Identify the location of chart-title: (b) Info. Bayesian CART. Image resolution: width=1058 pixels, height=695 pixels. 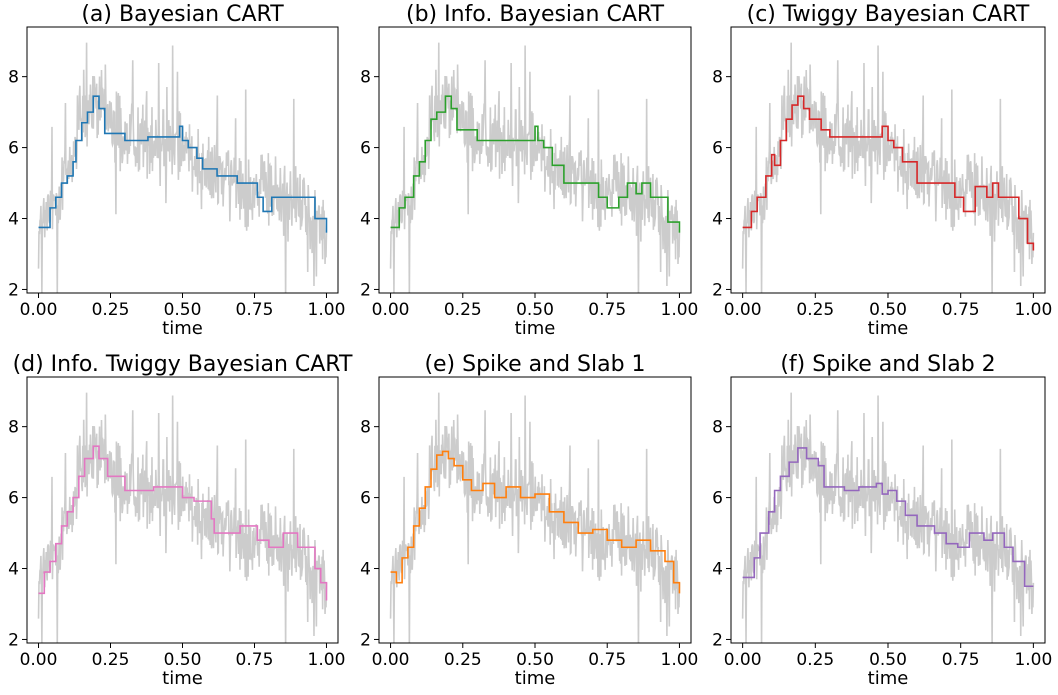
(535, 14).